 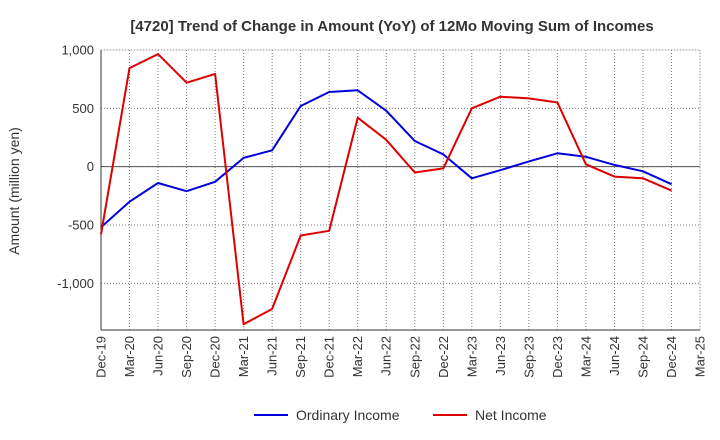 I want to click on x-tick-label: Jun-22, so click(x=386, y=356).